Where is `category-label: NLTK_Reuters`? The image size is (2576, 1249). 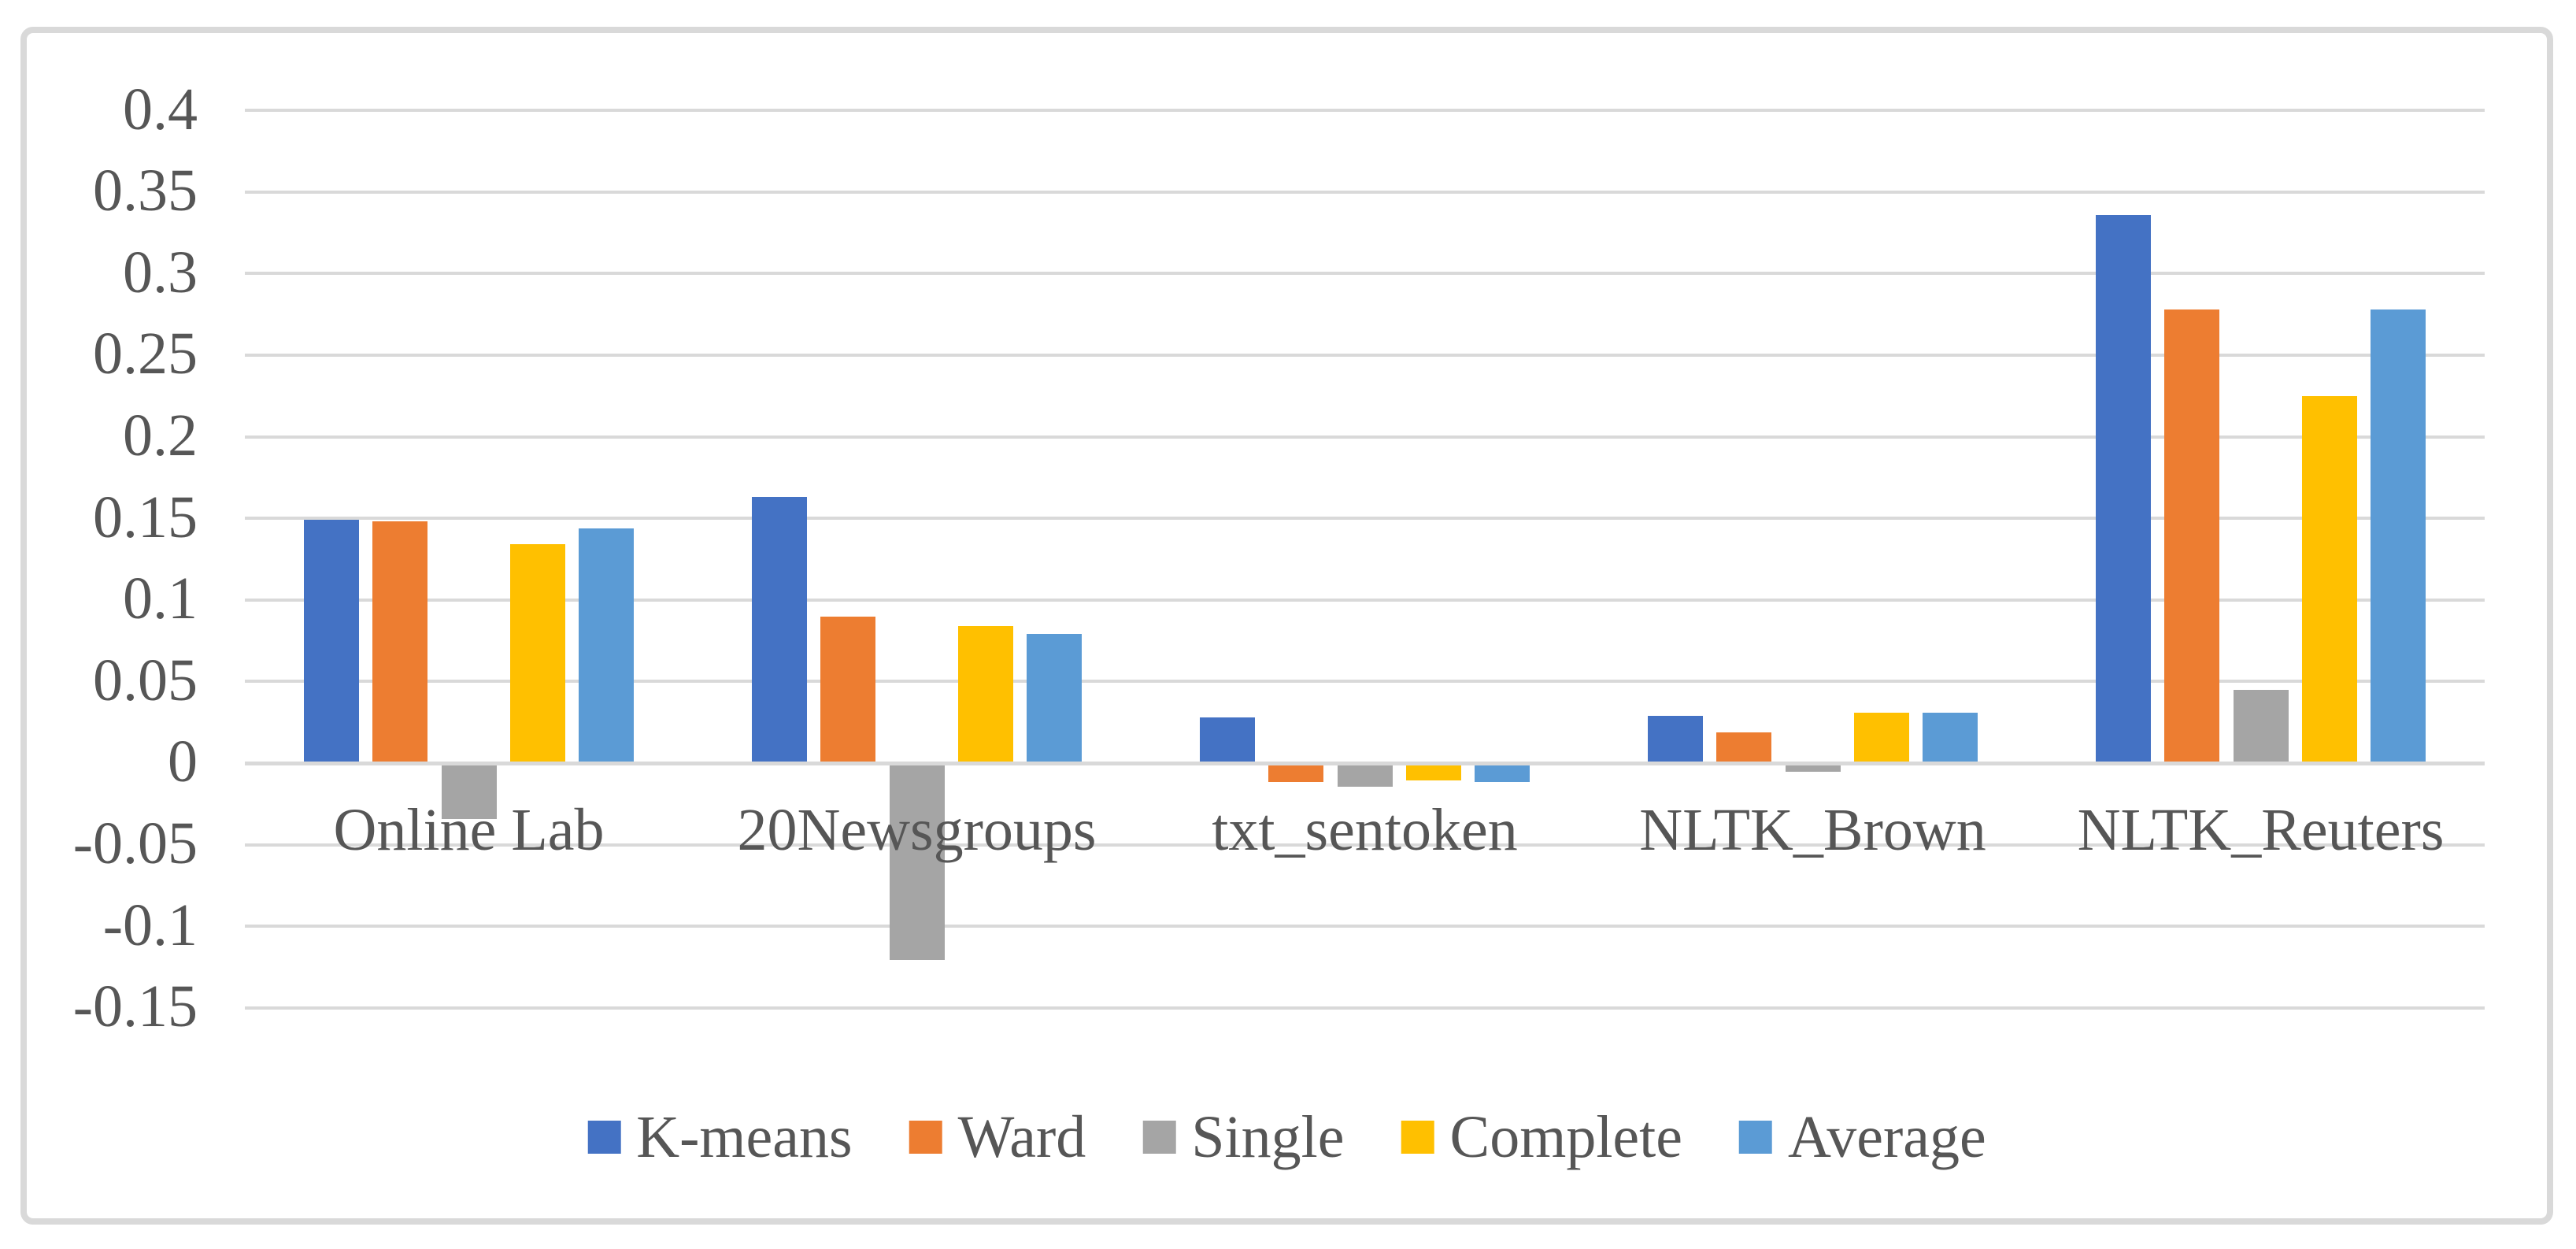 category-label: NLTK_Reuters is located at coordinates (2261, 830).